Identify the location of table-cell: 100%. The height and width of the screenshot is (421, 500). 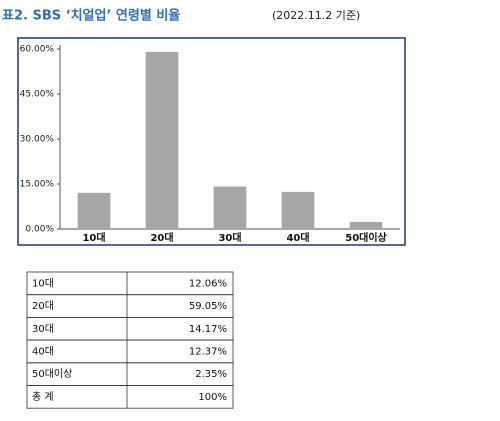
(212, 397).